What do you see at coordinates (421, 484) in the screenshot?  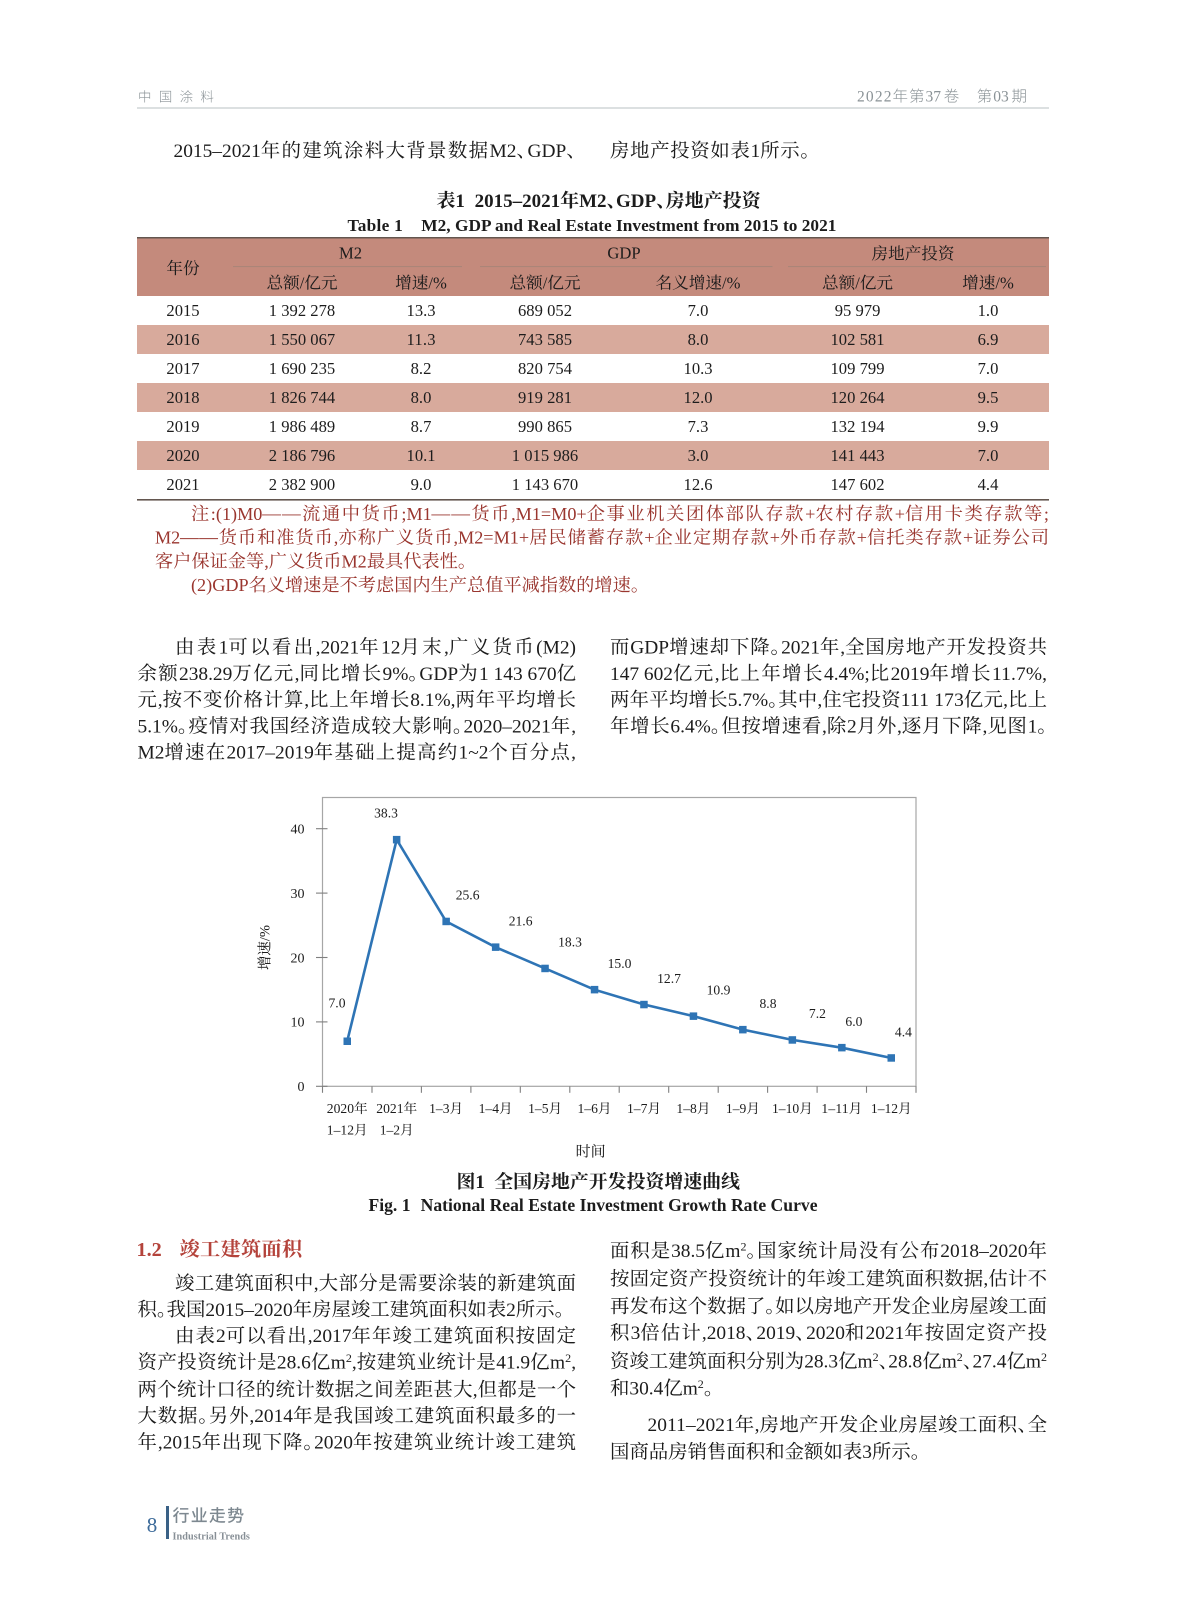 I see `svg-text: 9.0` at bounding box center [421, 484].